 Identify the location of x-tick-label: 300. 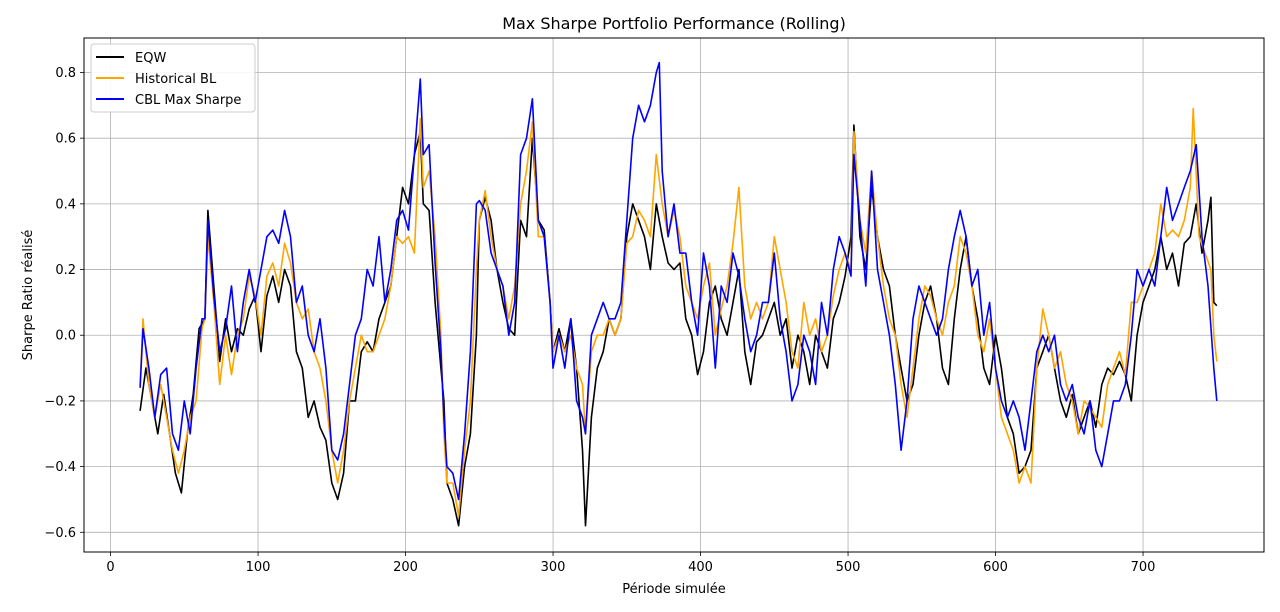
(553, 567).